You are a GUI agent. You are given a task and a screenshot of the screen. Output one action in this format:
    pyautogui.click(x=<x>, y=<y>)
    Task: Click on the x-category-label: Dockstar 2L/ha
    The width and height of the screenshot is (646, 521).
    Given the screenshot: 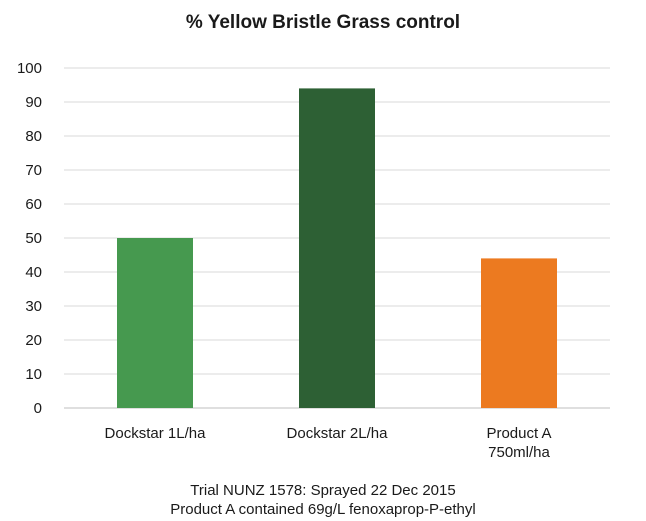 What is the action you would take?
    pyautogui.click(x=338, y=433)
    